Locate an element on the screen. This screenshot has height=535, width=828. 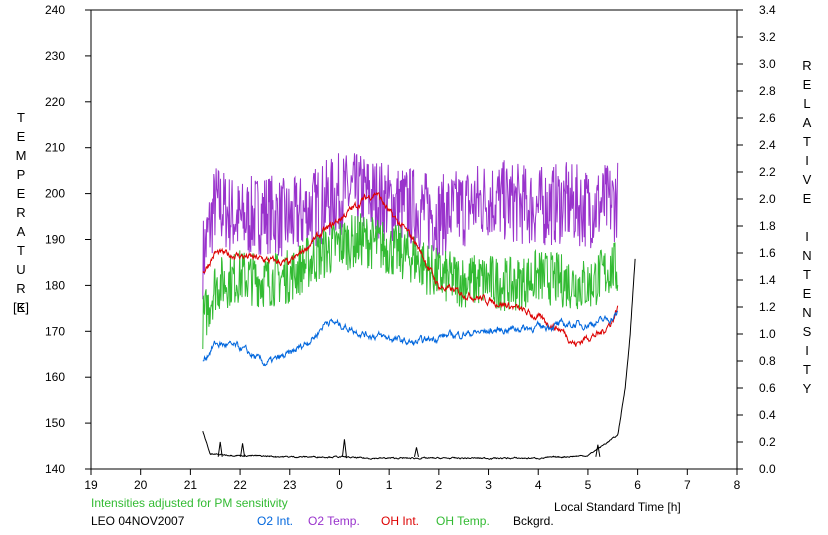
right-y-tick-label: 3.2 is located at coordinates (767, 37).